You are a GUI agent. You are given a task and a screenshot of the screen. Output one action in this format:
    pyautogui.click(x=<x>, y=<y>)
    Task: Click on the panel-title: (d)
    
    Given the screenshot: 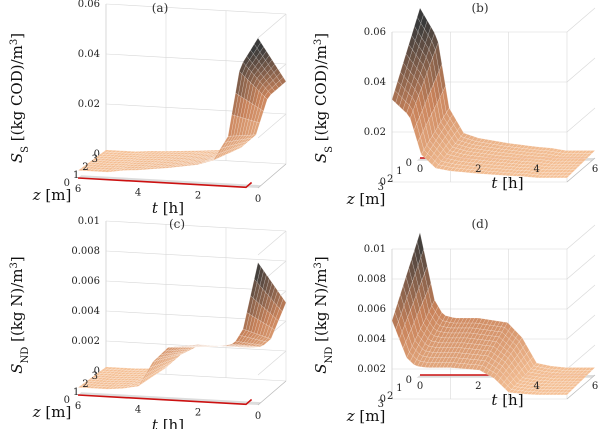 What is the action you would take?
    pyautogui.click(x=479, y=224)
    